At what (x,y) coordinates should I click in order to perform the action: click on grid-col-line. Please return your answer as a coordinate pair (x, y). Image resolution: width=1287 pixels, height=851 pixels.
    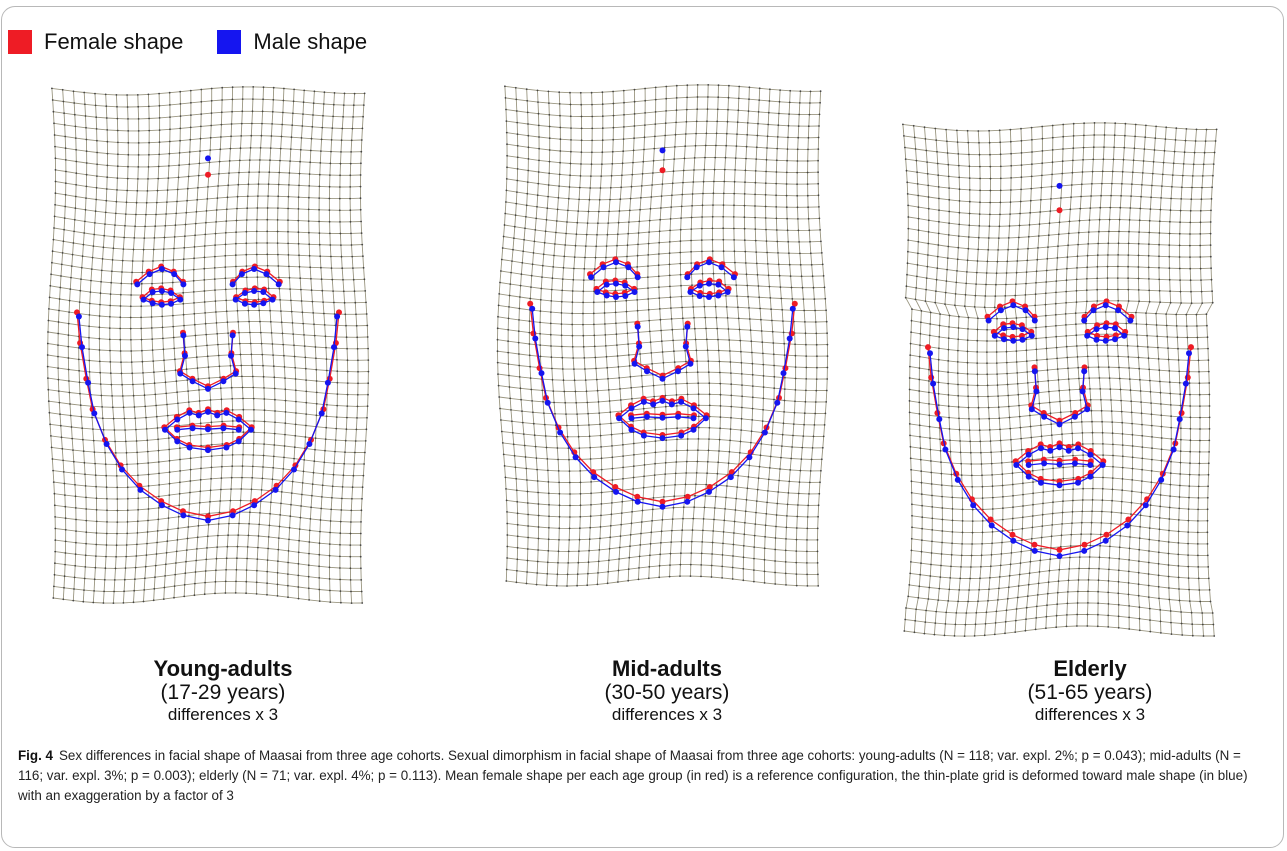
    Looking at the image, I should click on (302, 344).